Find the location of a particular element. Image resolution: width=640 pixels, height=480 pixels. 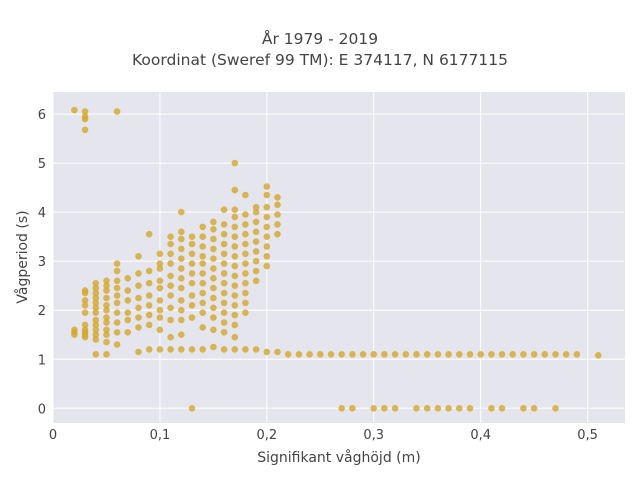

chart-title: År 1979 - 2019 is located at coordinates (320, 39).